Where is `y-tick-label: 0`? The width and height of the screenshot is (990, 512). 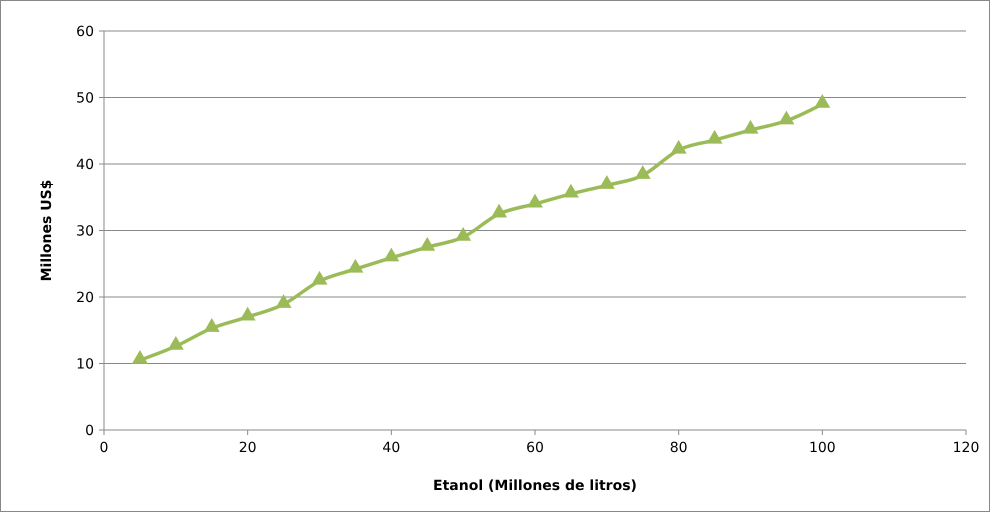
y-tick-label: 0 is located at coordinates (89, 430).